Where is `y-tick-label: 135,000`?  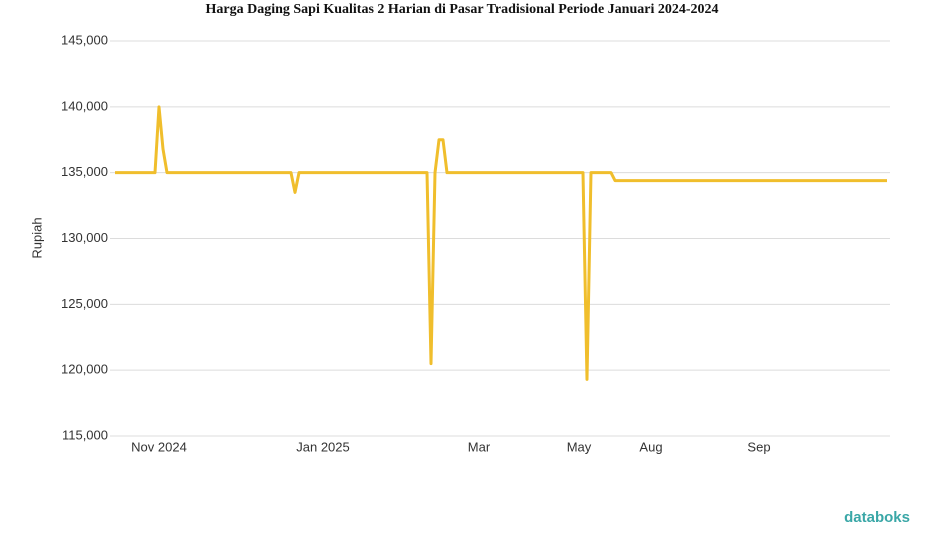 y-tick-label: 135,000 is located at coordinates (84, 171).